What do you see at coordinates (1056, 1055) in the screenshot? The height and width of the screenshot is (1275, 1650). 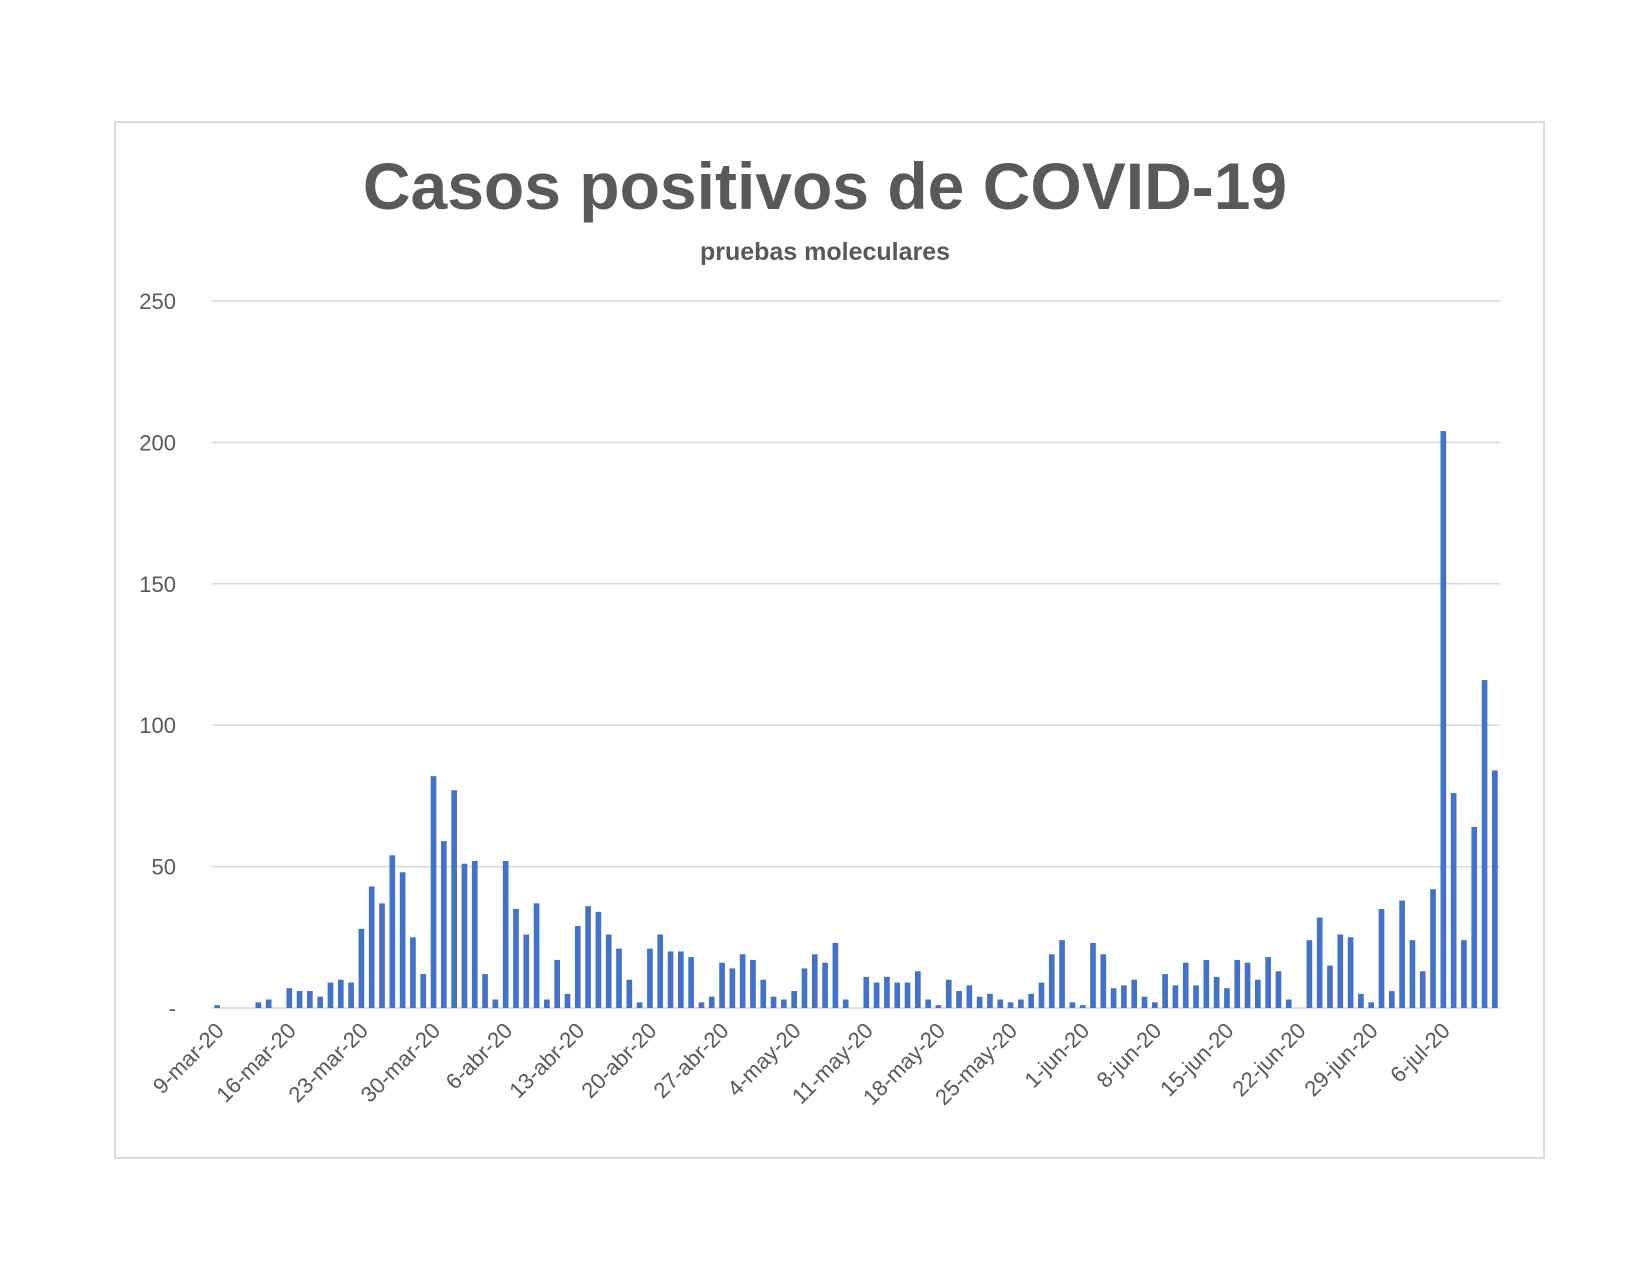 I see `x-tick-label: 1-jun-20` at bounding box center [1056, 1055].